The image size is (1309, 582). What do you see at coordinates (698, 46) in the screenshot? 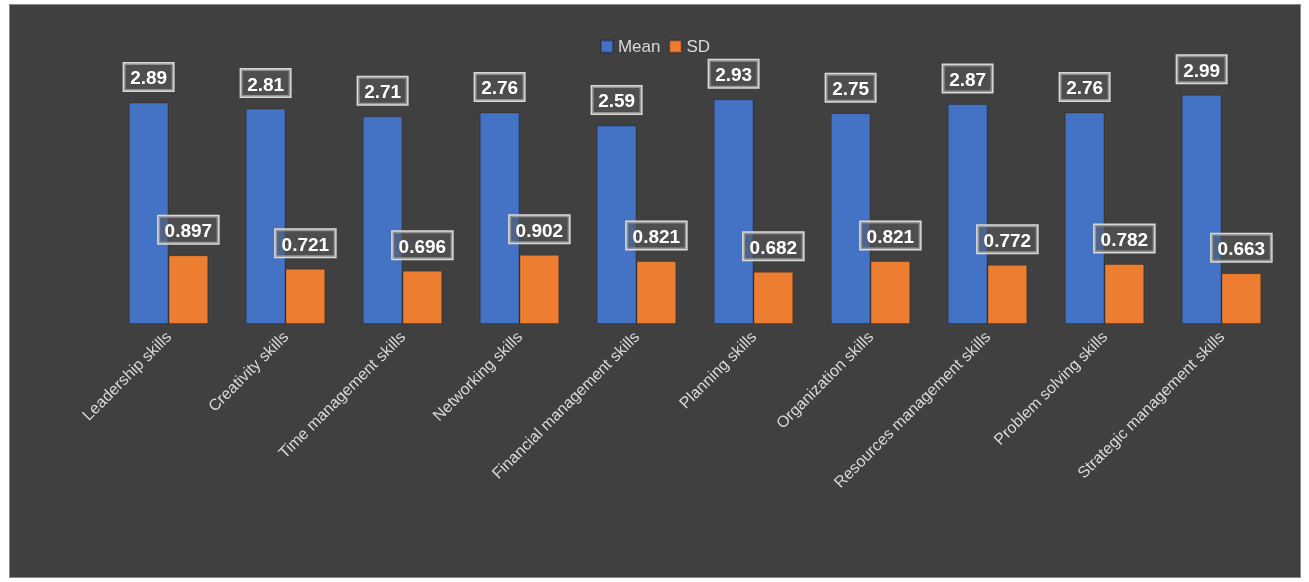
I see `legend-label: SD` at bounding box center [698, 46].